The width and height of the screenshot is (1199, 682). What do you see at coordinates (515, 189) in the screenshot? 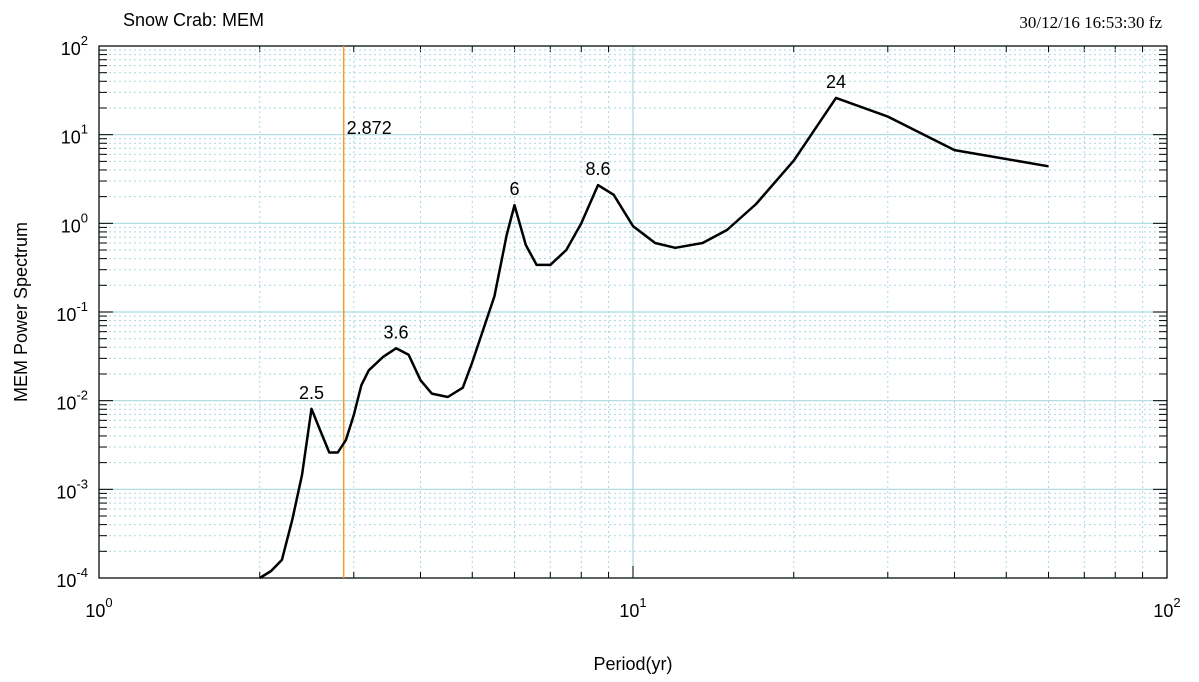
I see `peak-label: 6` at bounding box center [515, 189].